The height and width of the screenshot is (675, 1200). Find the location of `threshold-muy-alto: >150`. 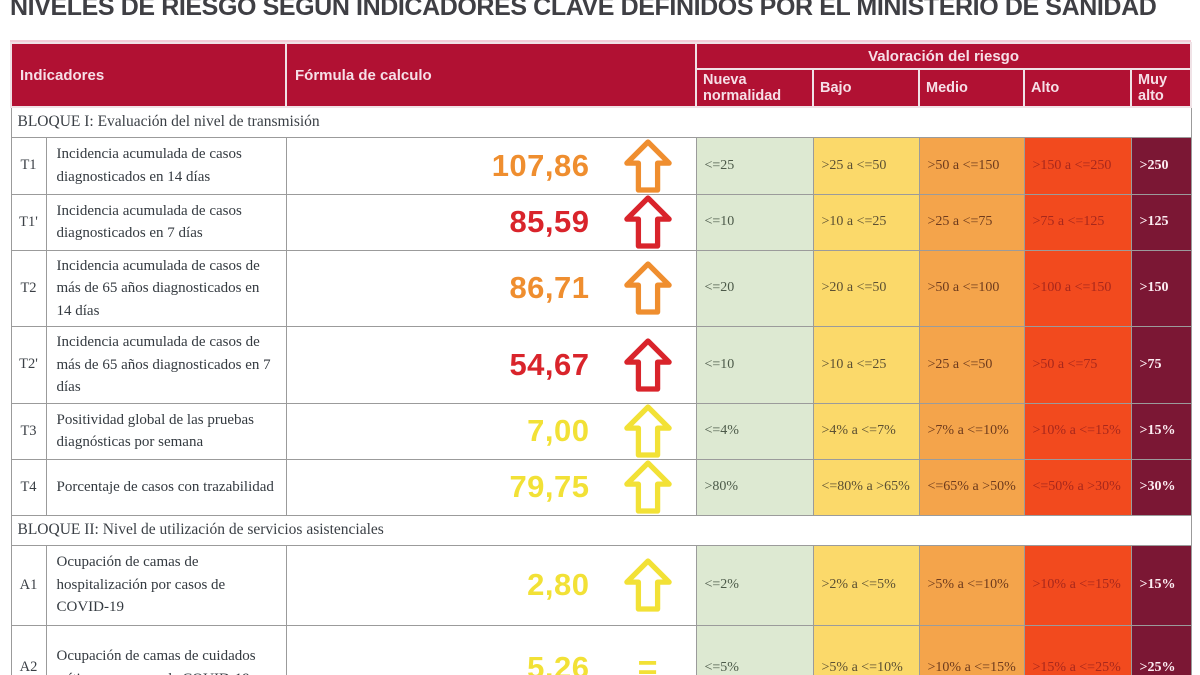

threshold-muy-alto: >150 is located at coordinates (1161, 288).